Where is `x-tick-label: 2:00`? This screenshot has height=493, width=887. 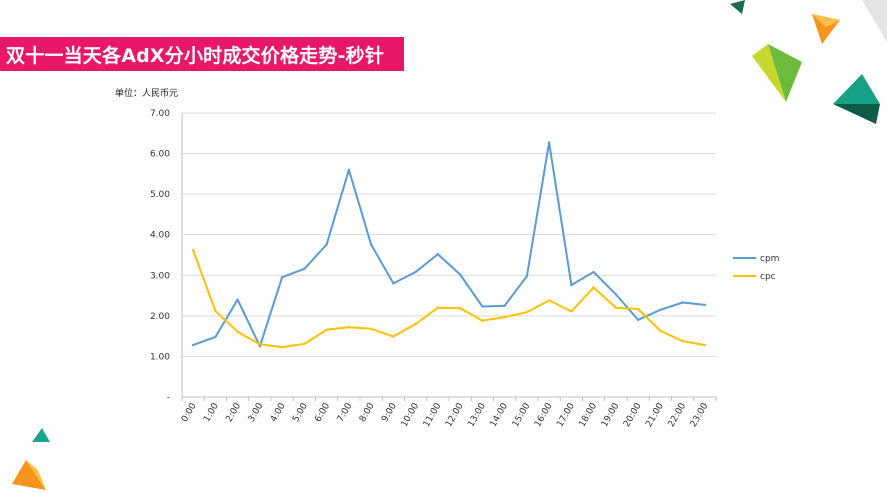
x-tick-label: 2:00 is located at coordinates (233, 412).